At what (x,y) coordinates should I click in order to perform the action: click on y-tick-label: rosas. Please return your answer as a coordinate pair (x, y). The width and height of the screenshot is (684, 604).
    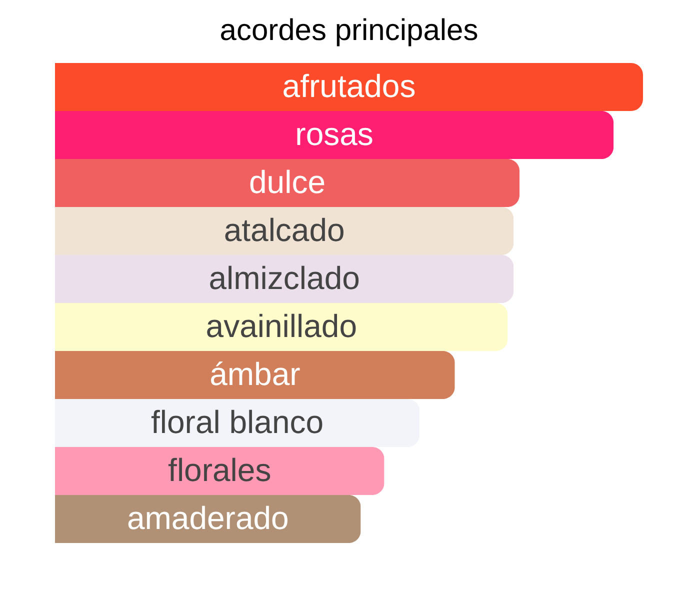
    Looking at the image, I should click on (334, 134).